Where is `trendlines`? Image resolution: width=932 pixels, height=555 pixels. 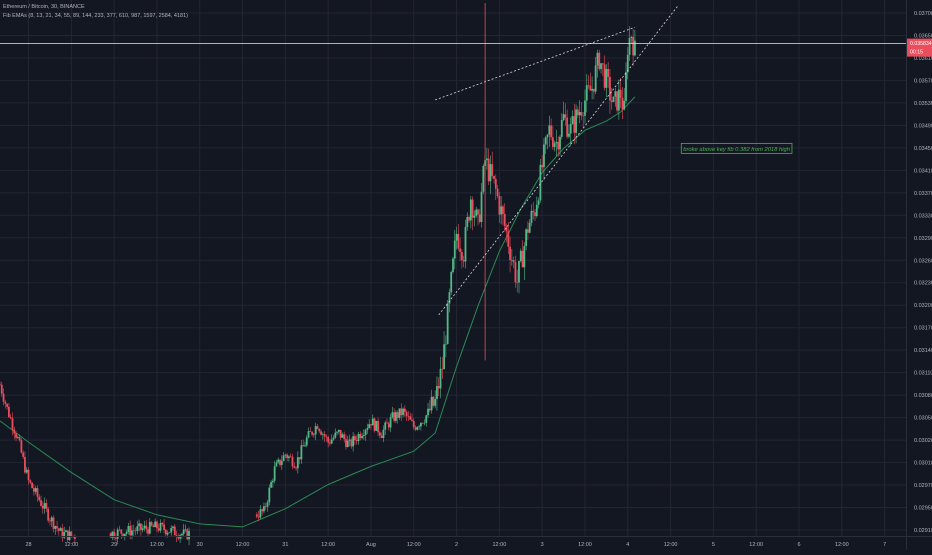
trendlines is located at coordinates (557, 160).